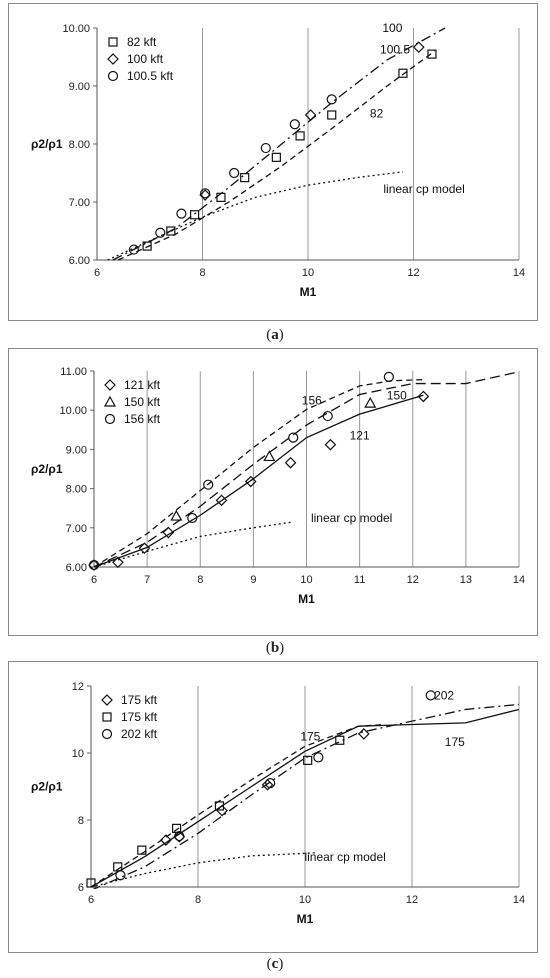 This screenshot has height=978, width=550. I want to click on y-tick-label: 12, so click(78, 687).